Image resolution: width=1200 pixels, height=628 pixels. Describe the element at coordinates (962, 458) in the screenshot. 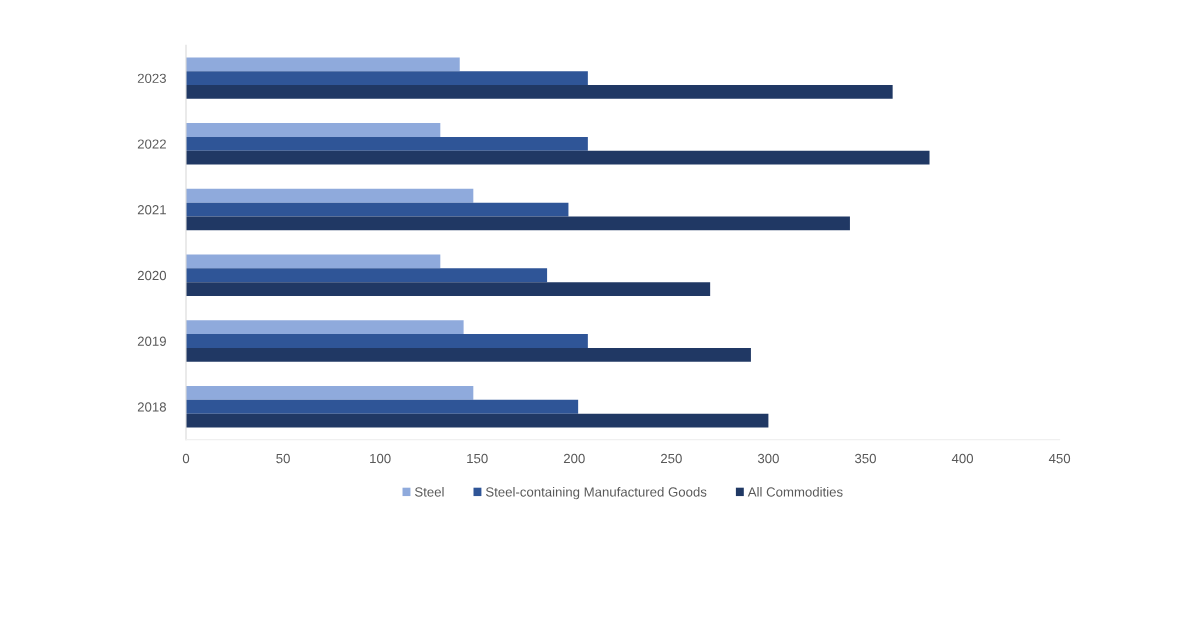

I see `x-tick-label: 400` at that location.